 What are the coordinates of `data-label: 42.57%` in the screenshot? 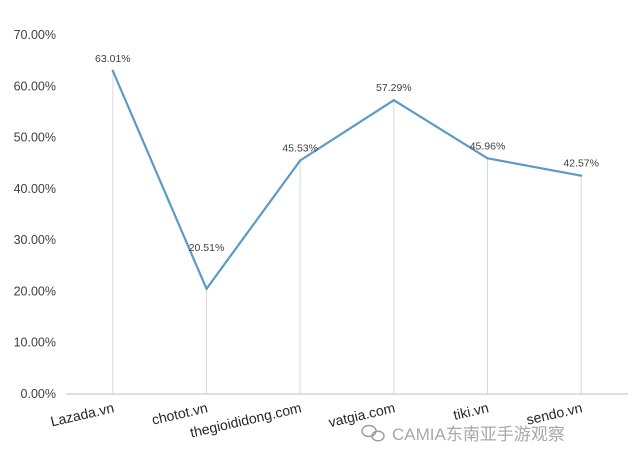 It's located at (581, 164).